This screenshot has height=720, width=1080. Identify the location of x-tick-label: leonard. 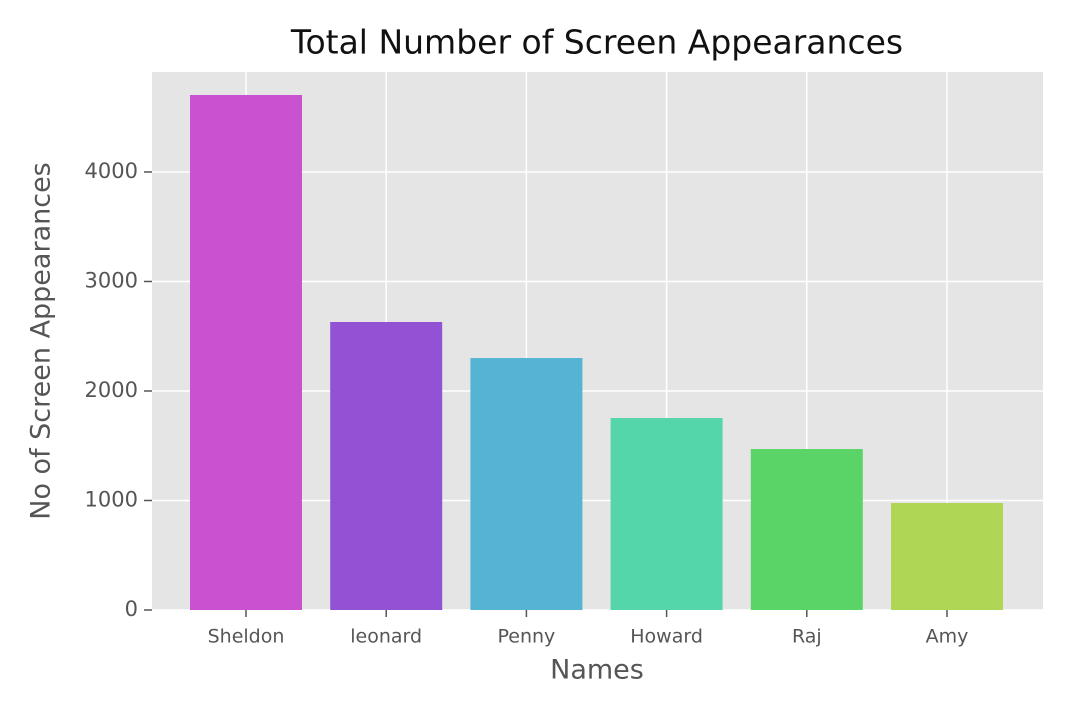
(386, 637).